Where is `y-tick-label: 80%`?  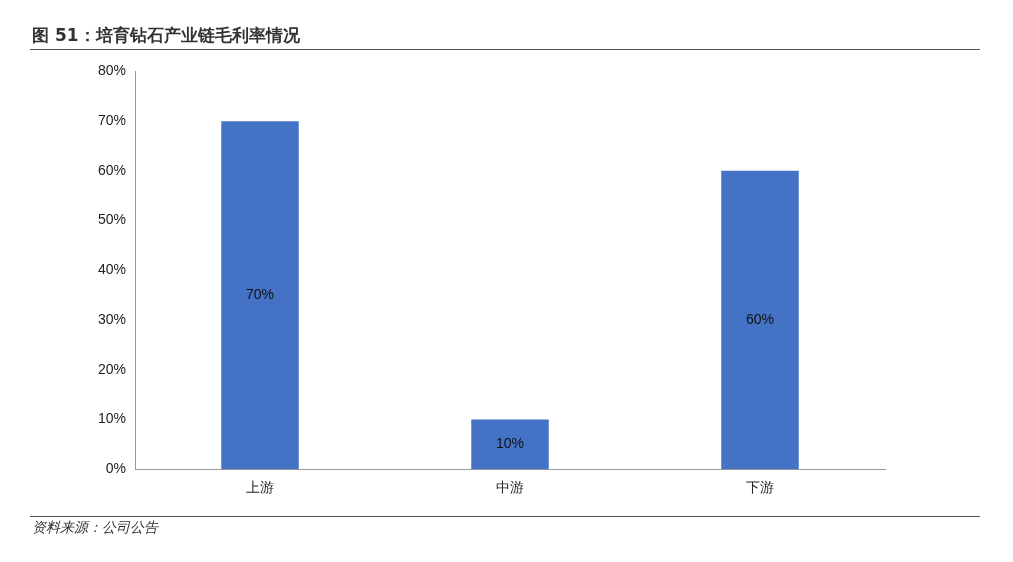 y-tick-label: 80% is located at coordinates (112, 70).